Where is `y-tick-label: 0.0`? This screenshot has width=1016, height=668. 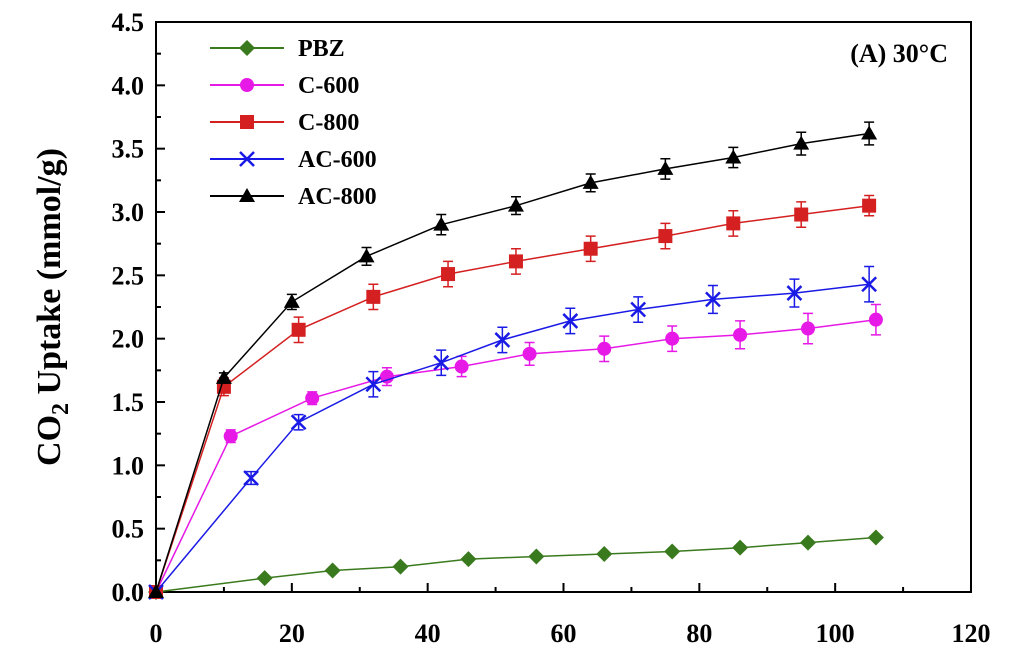 y-tick-label: 0.0 is located at coordinates (128, 592).